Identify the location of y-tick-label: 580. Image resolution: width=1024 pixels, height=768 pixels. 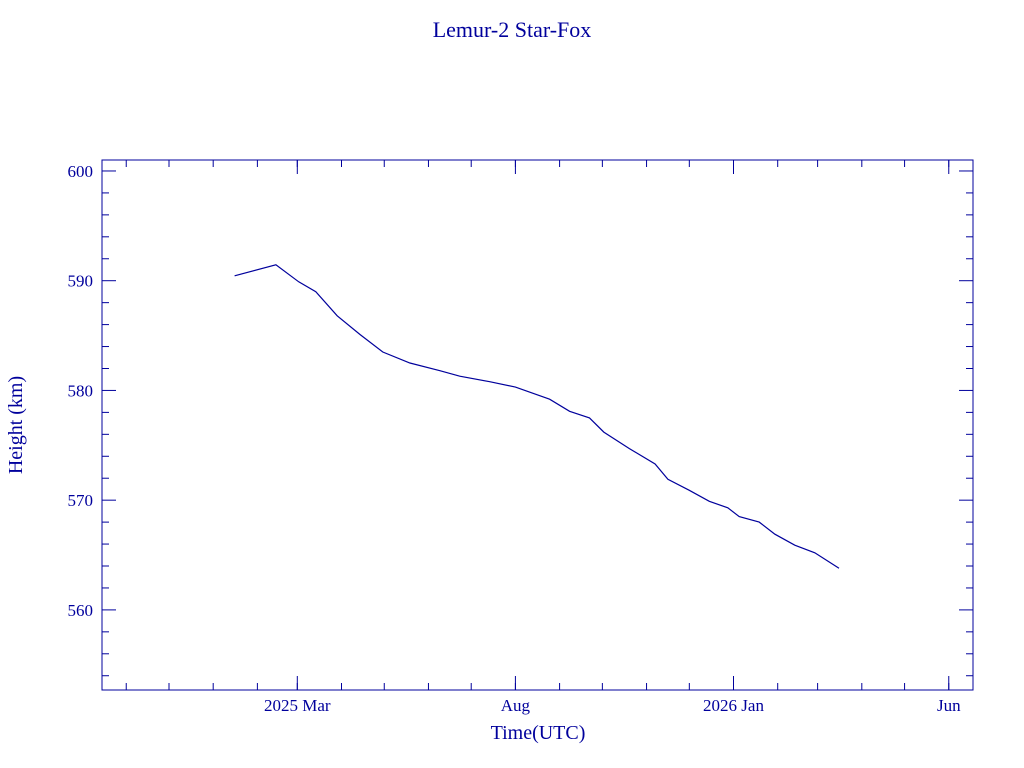
(81, 390).